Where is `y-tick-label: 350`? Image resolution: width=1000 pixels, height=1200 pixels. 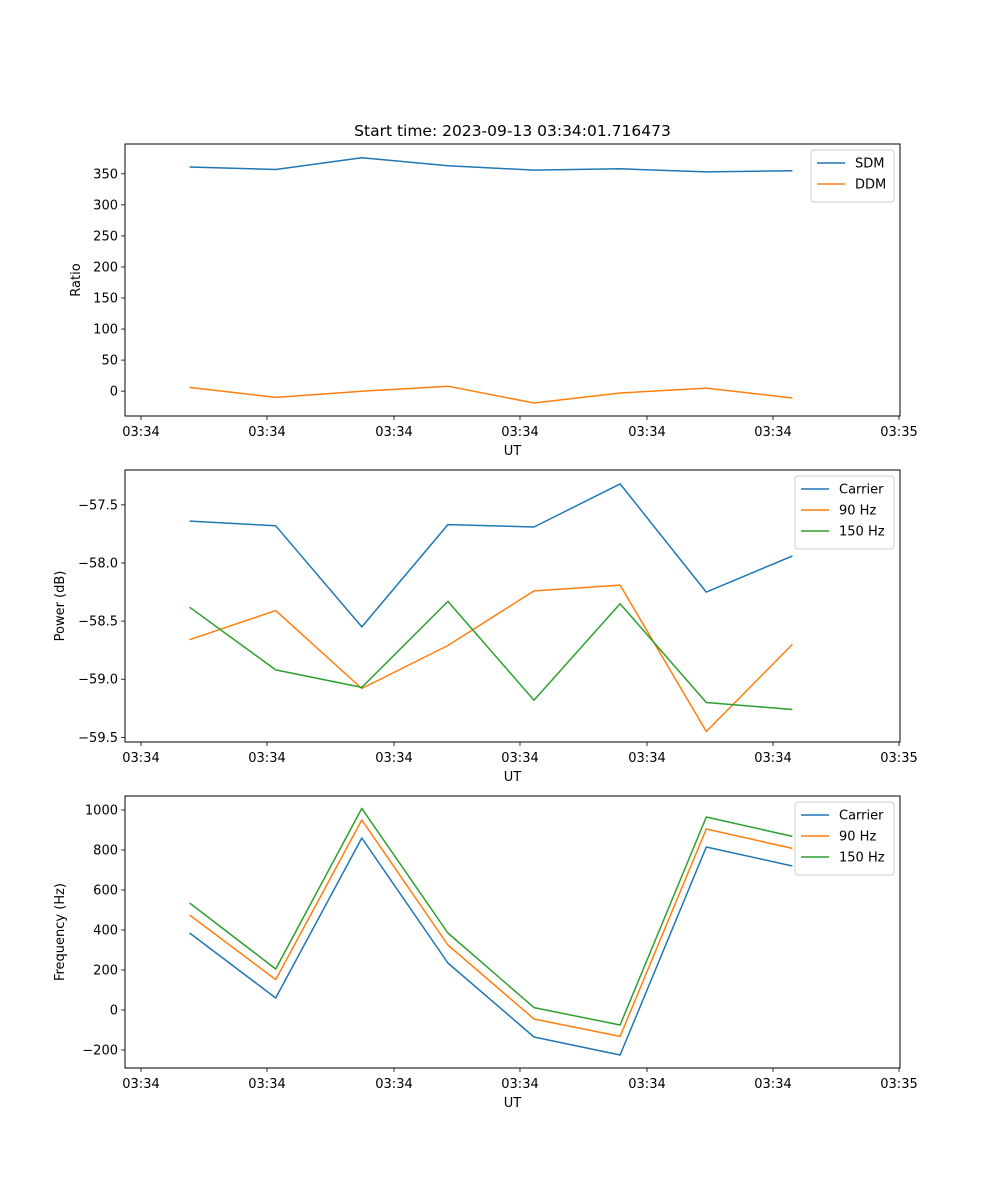
y-tick-label: 350 is located at coordinates (105, 174).